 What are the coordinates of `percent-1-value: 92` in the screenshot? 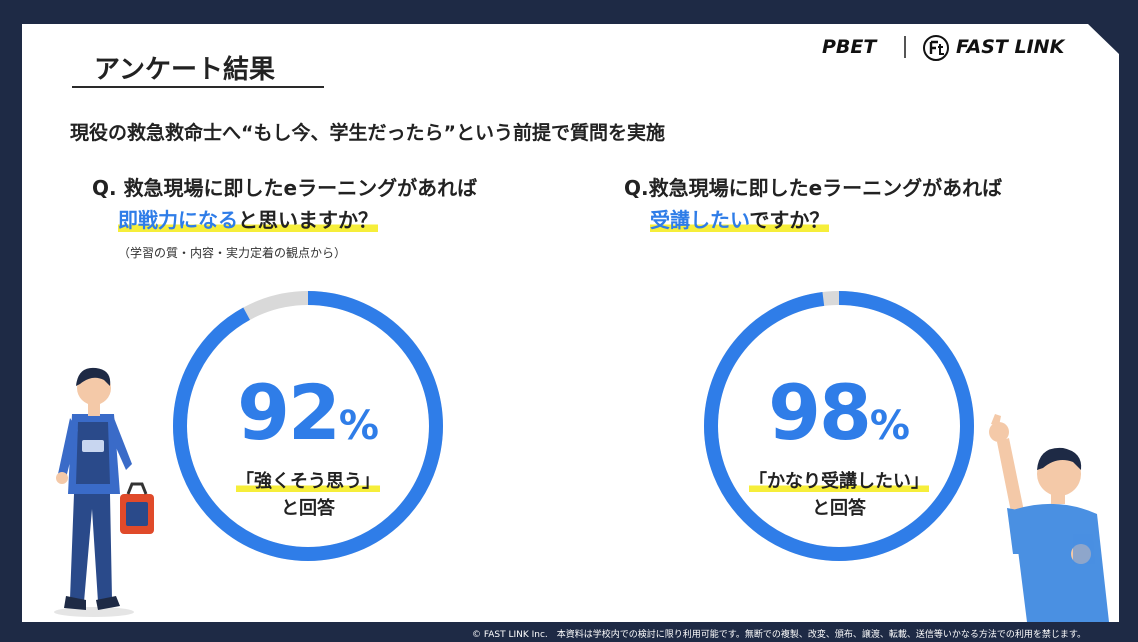 It's located at (289, 412).